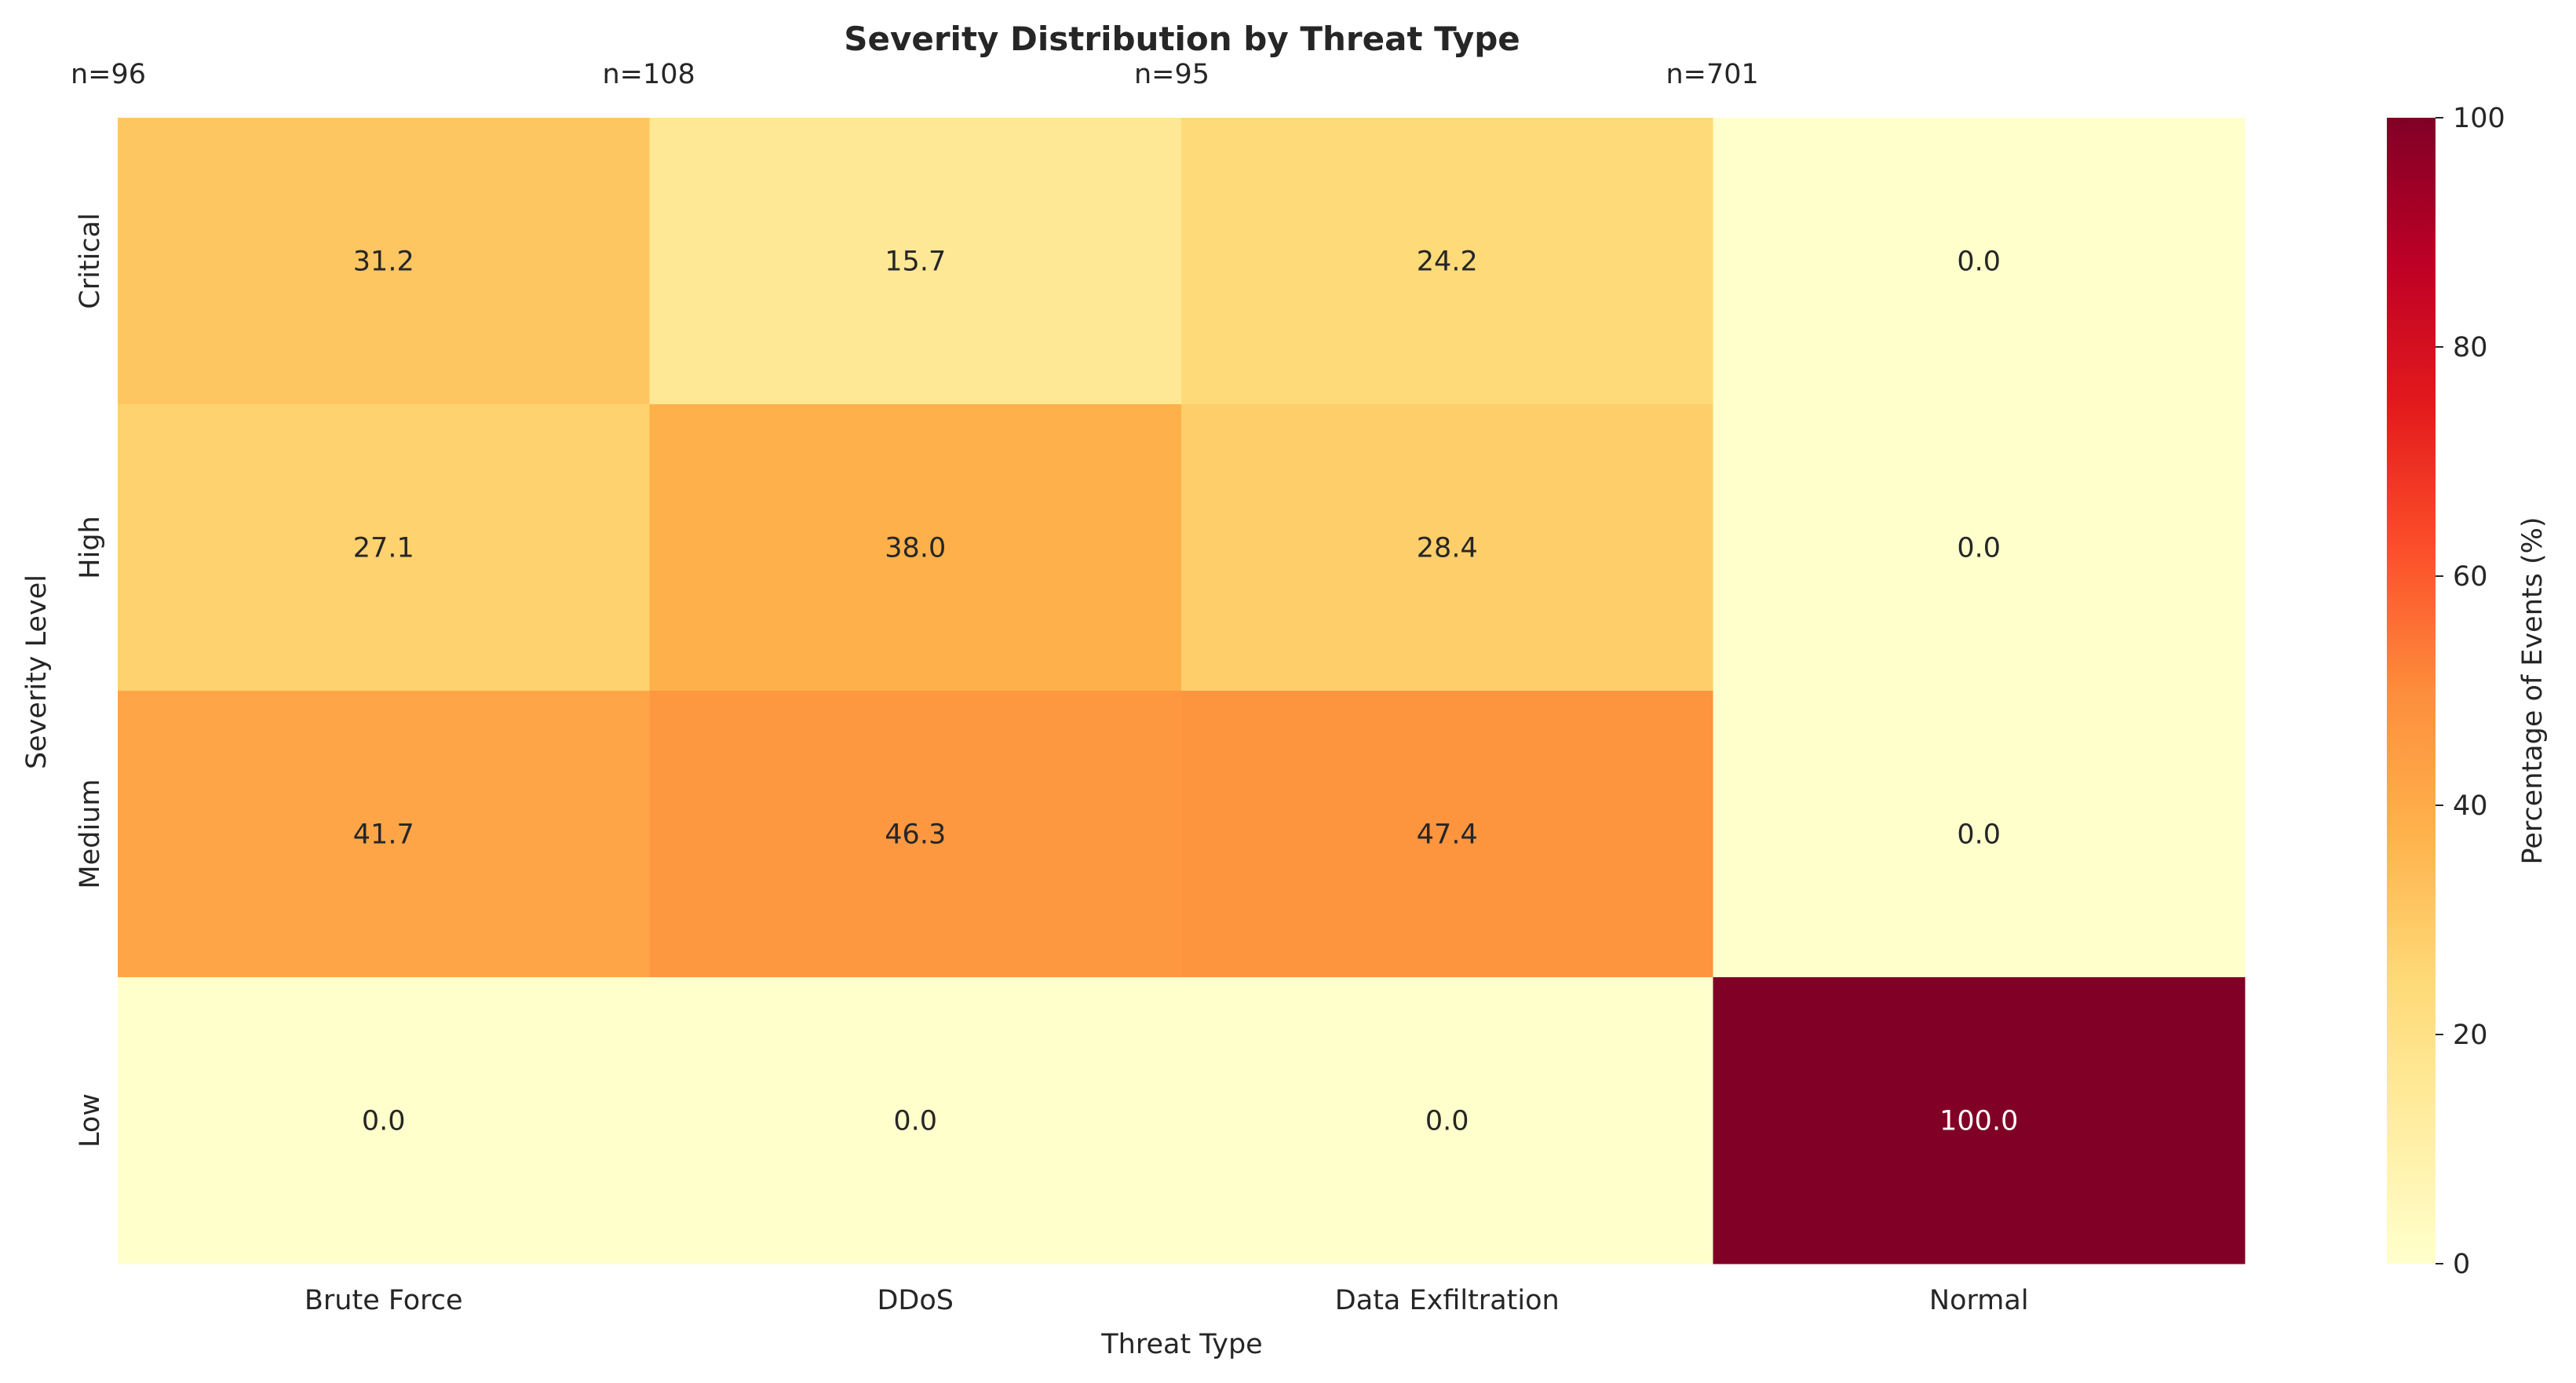 The height and width of the screenshot is (1383, 2576). I want to click on y-tick-label: Low, so click(90, 1120).